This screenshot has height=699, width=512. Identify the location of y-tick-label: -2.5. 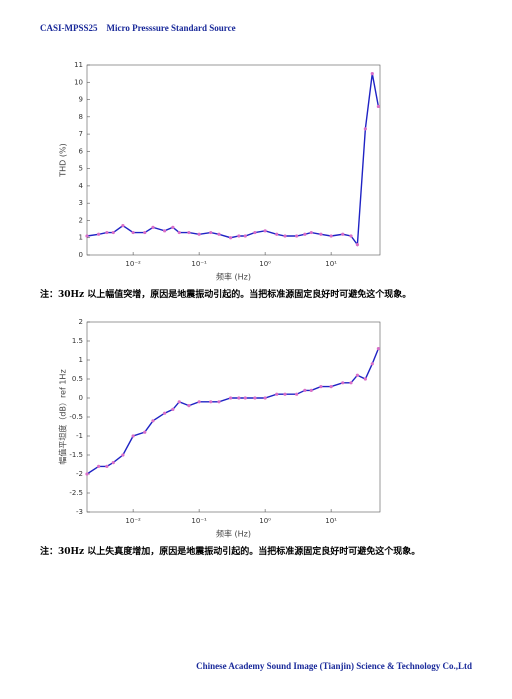
(76, 493).